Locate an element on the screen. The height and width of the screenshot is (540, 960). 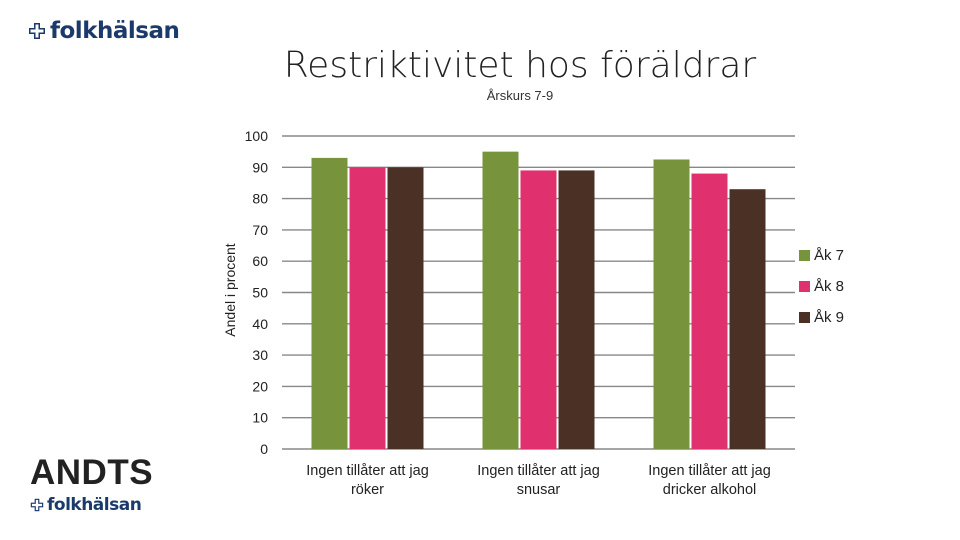
legend-label: Åk 9 is located at coordinates (829, 317).